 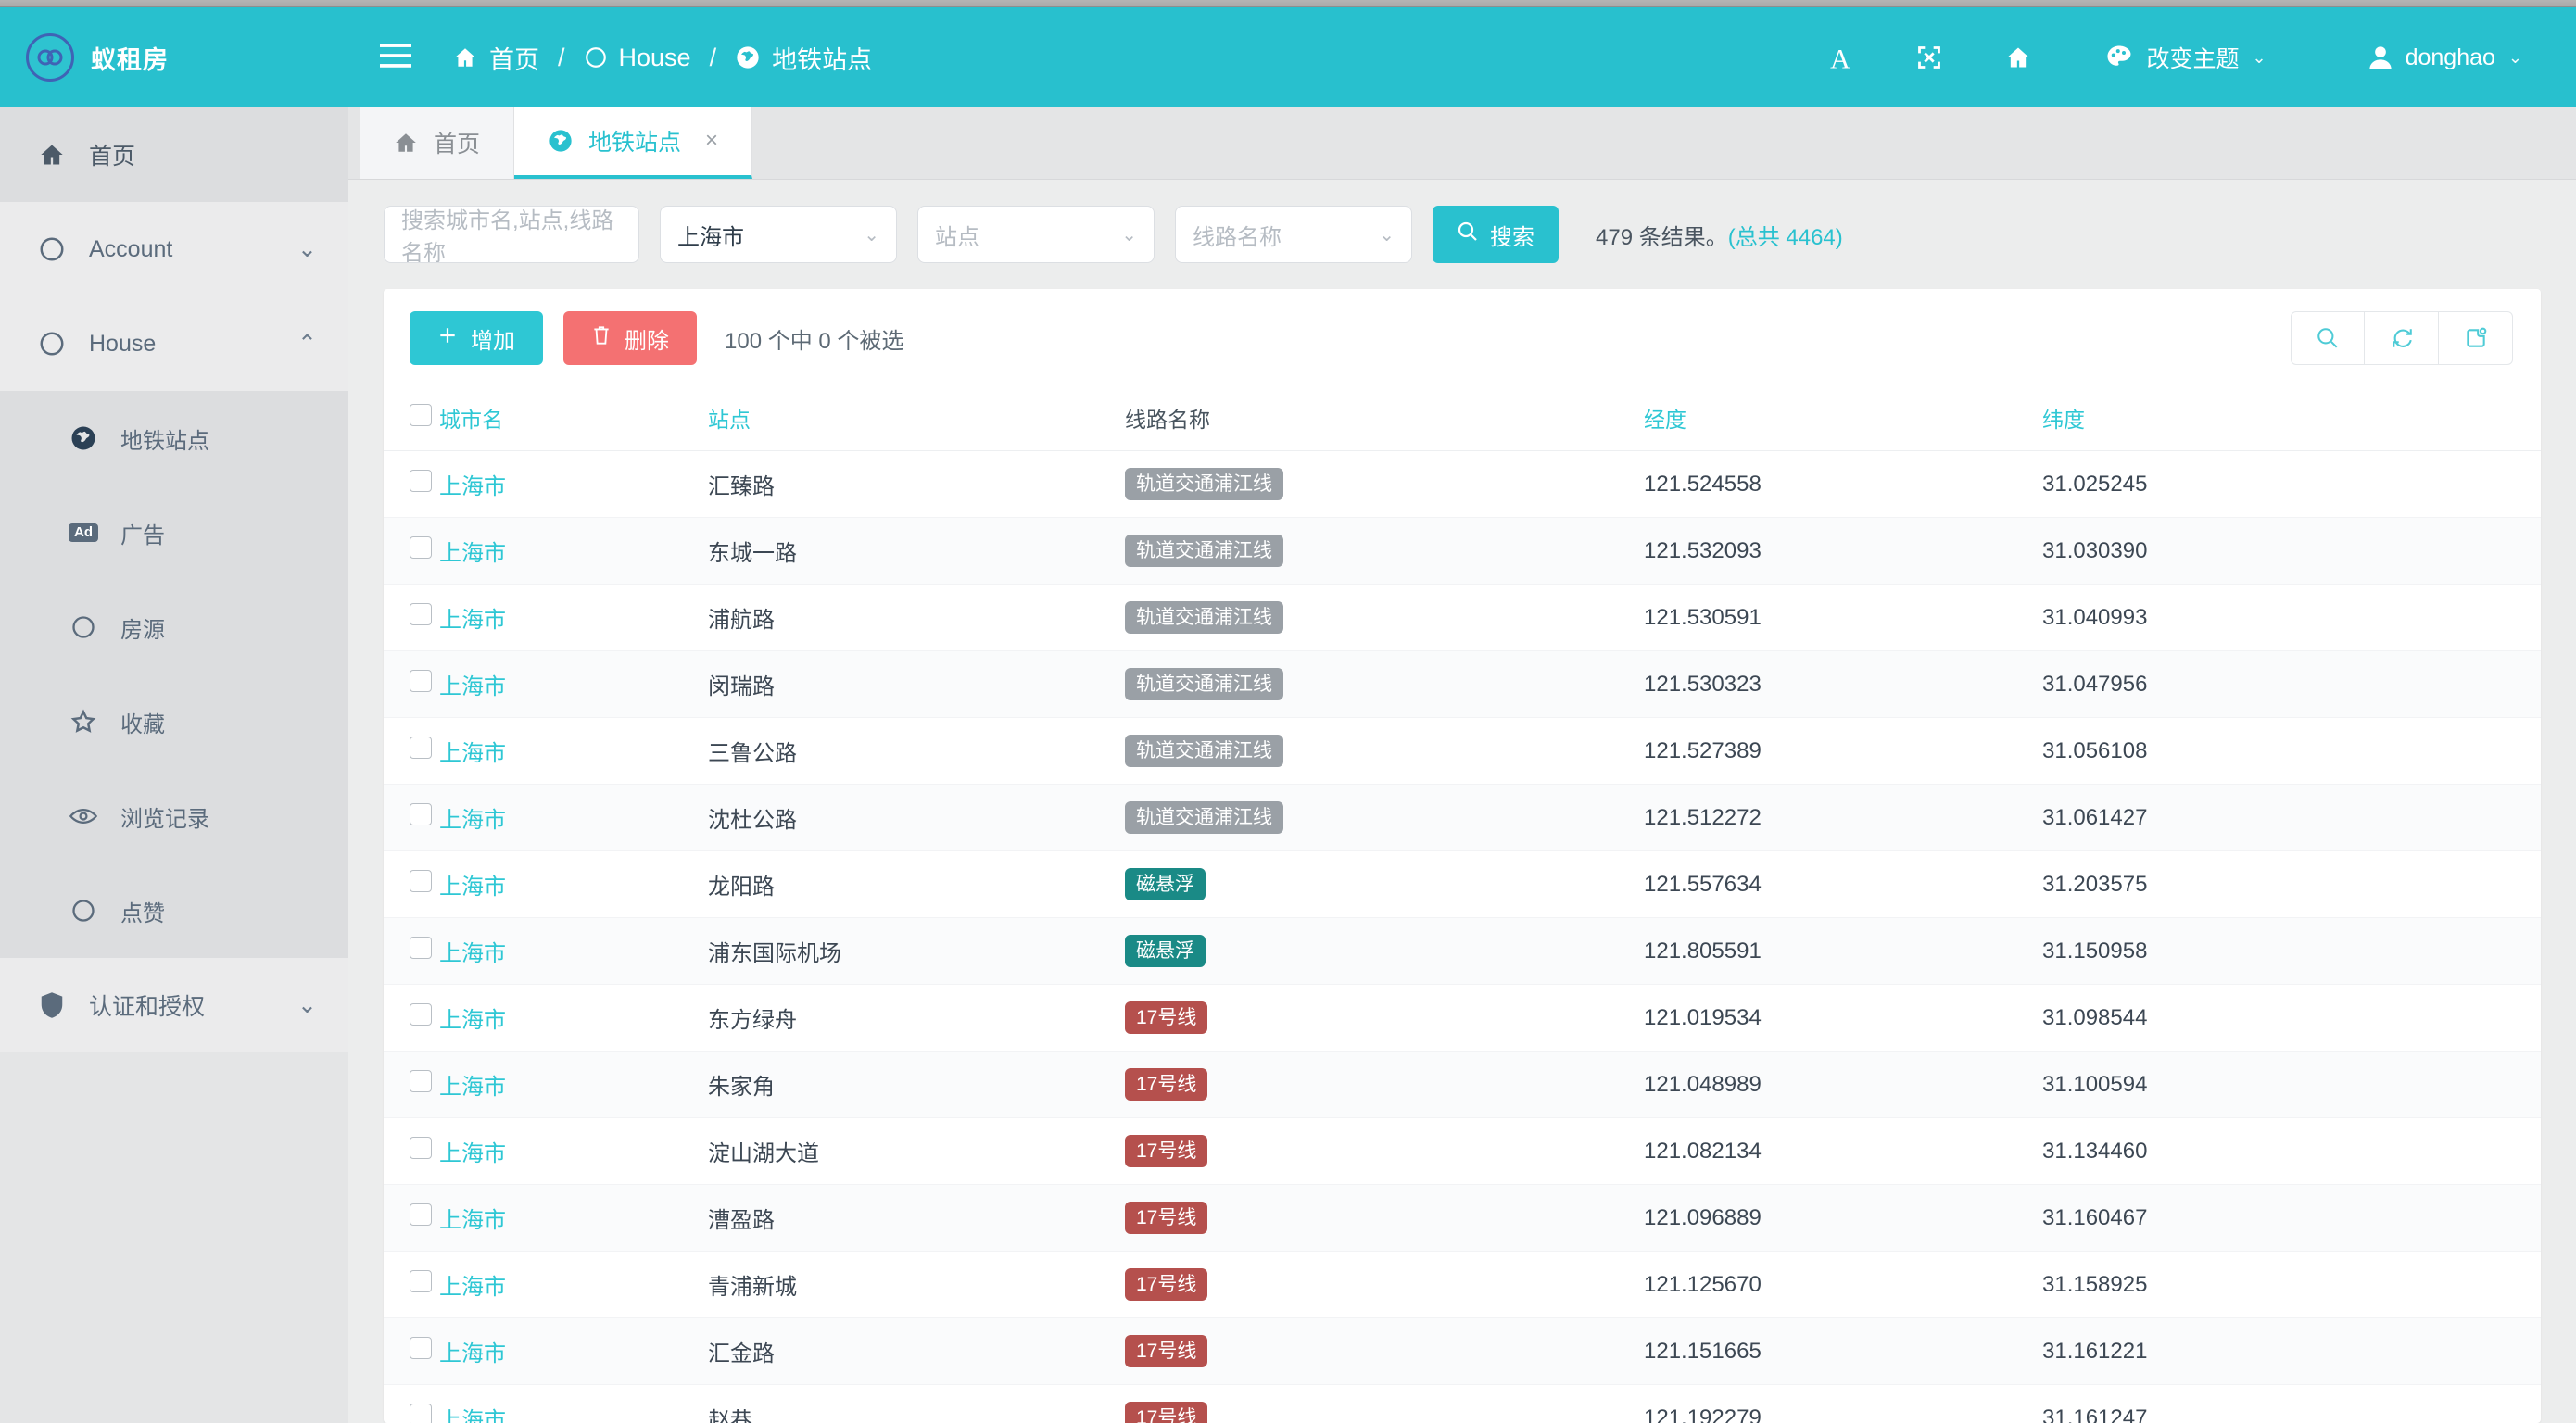 What do you see at coordinates (1036, 234) in the screenshot?
I see `station-select: 站点 ⌄` at bounding box center [1036, 234].